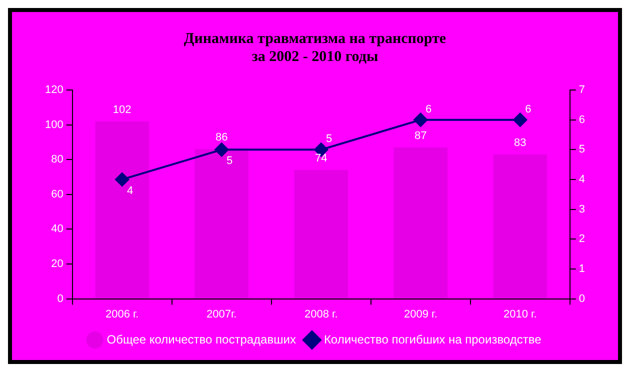 This screenshot has width=630, height=372. I want to click on y2-tick-label: 3, so click(582, 209).